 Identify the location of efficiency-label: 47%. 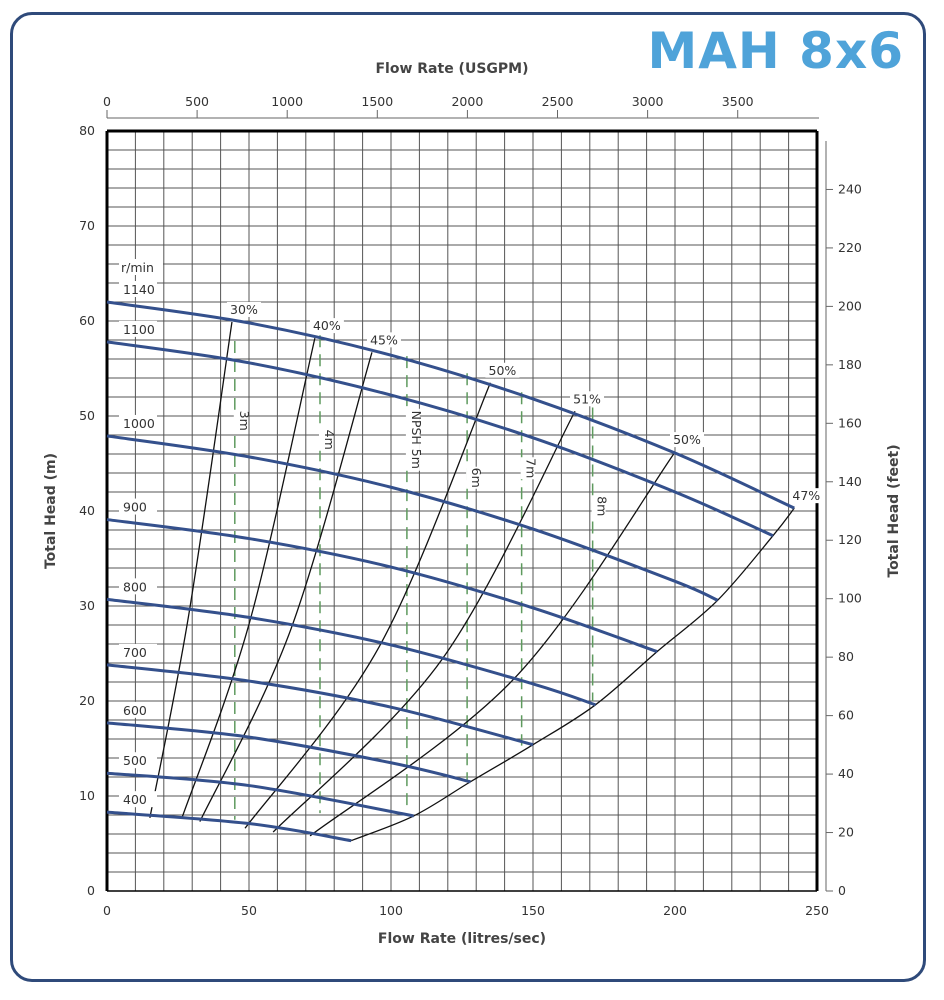
(806, 495).